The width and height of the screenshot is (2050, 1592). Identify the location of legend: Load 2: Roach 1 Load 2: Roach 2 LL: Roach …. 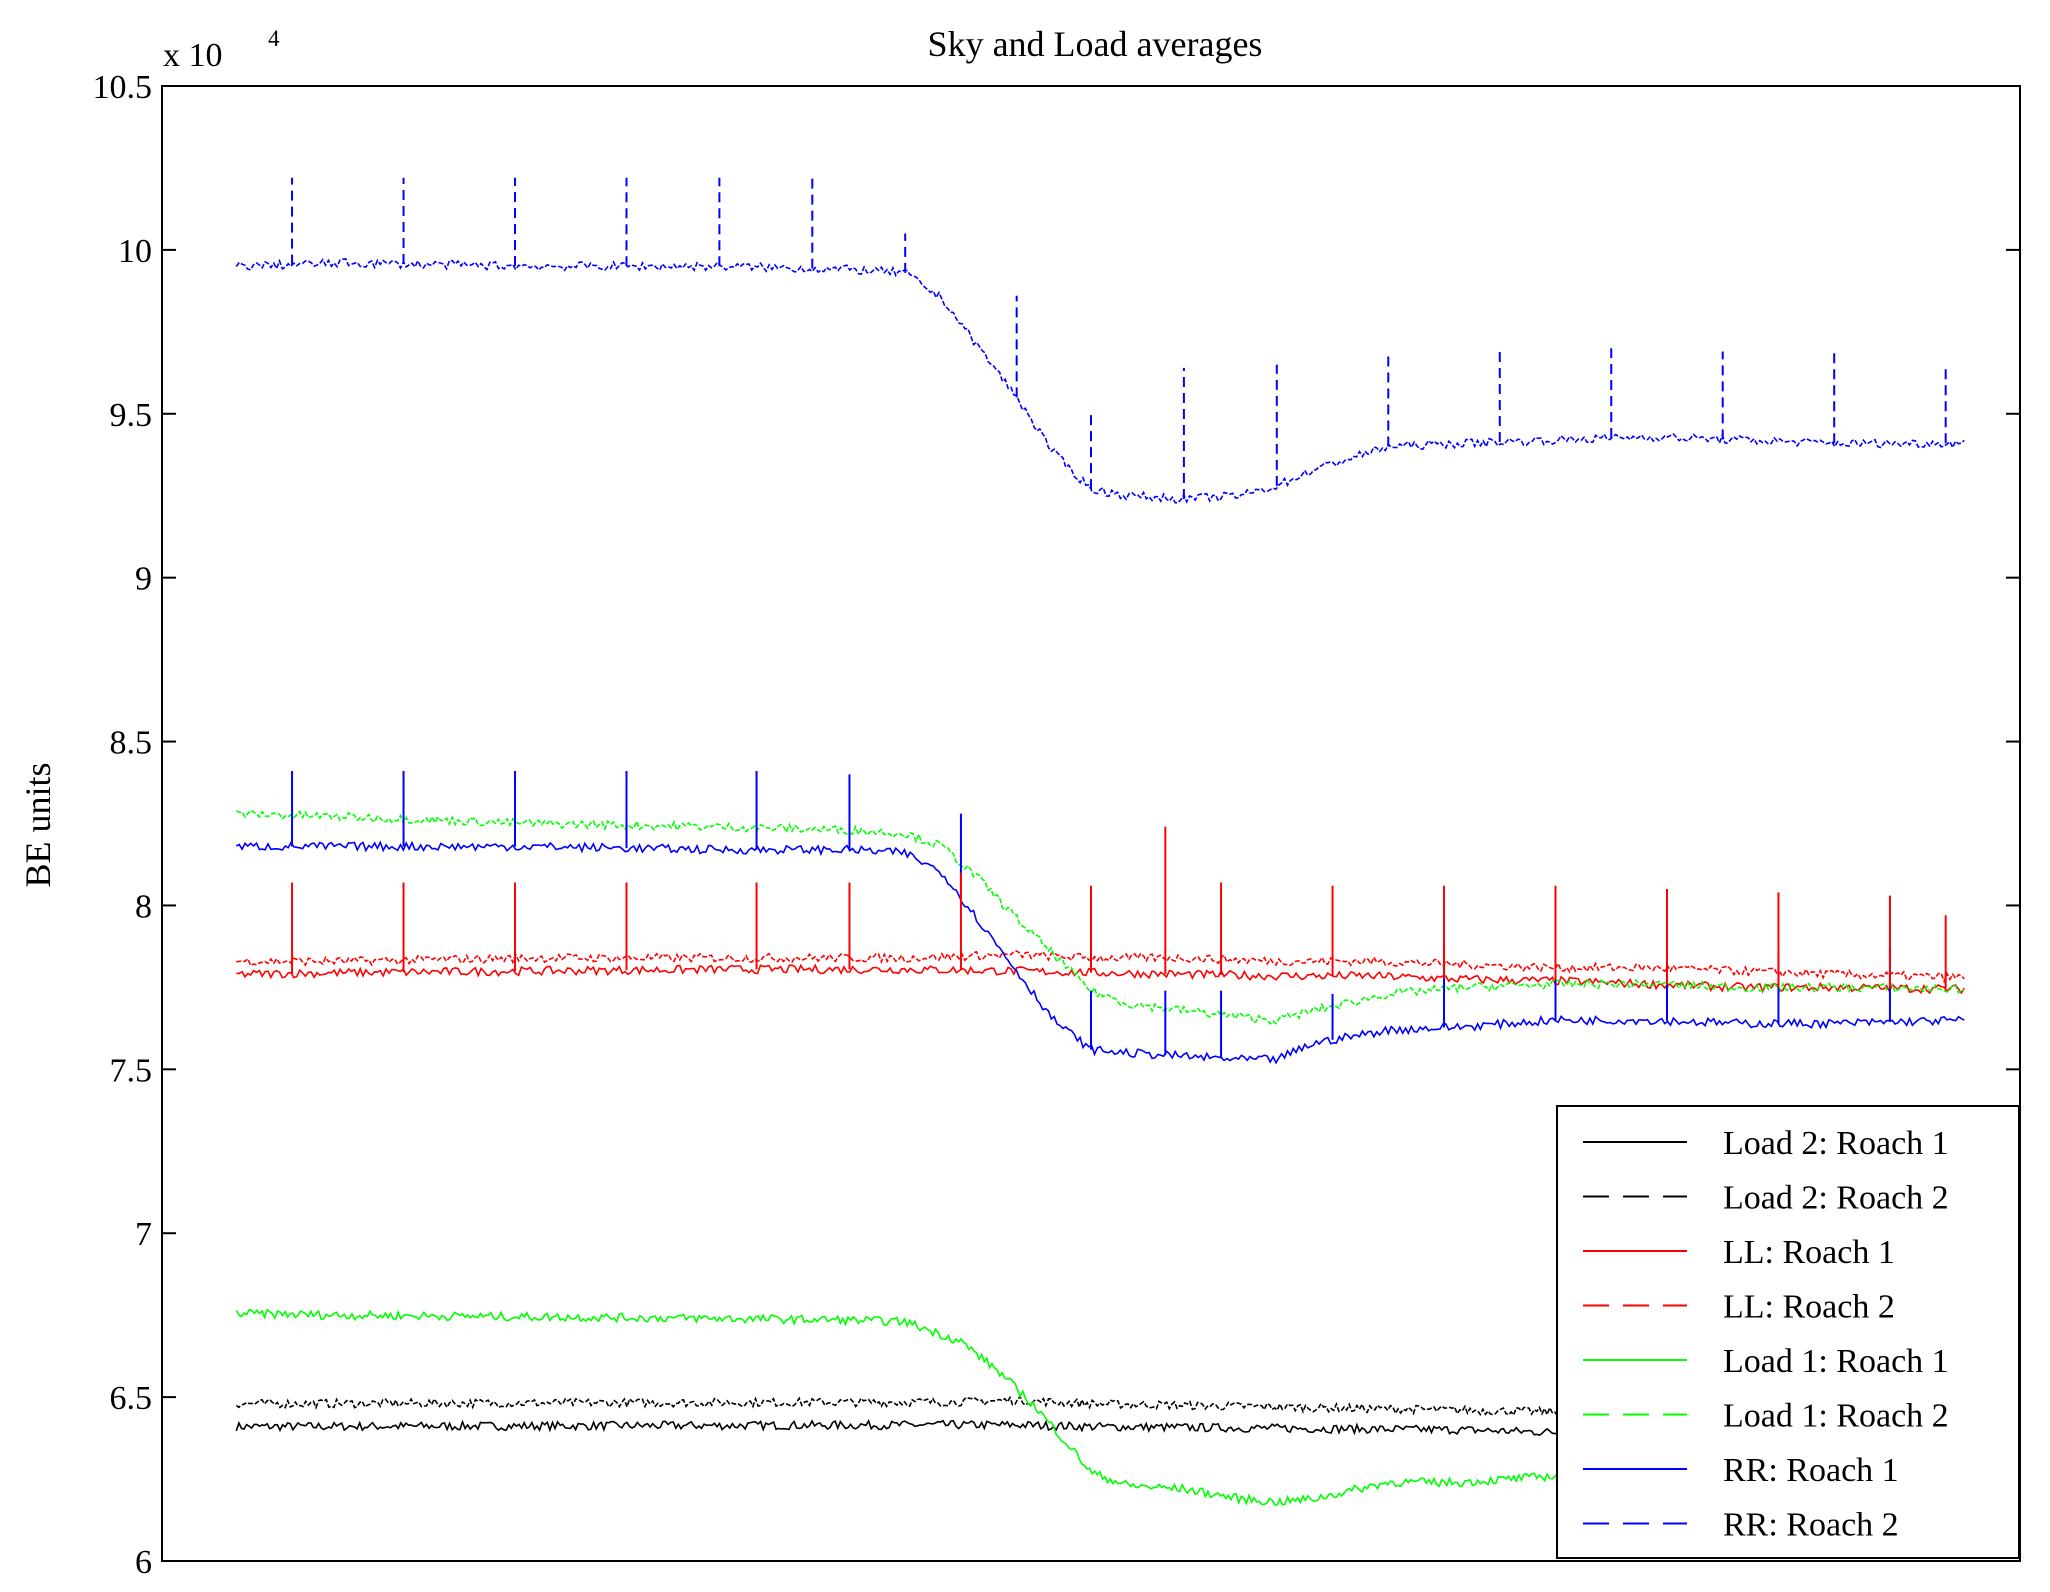
(1788, 1332).